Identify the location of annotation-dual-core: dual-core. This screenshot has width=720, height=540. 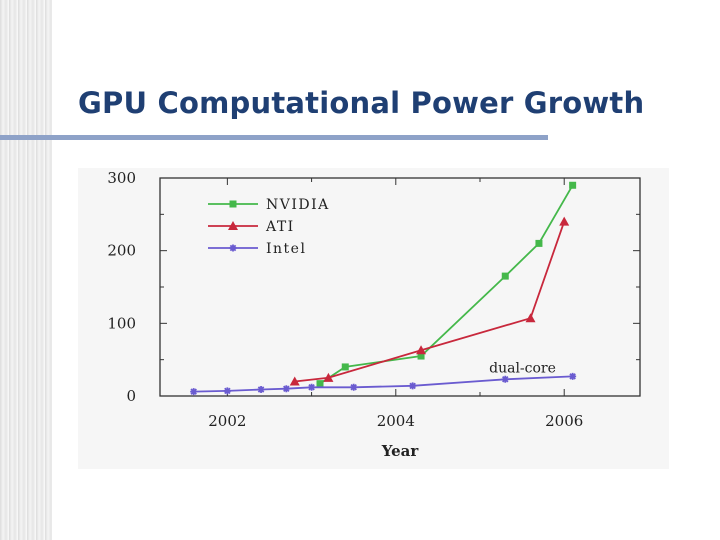
(522, 368).